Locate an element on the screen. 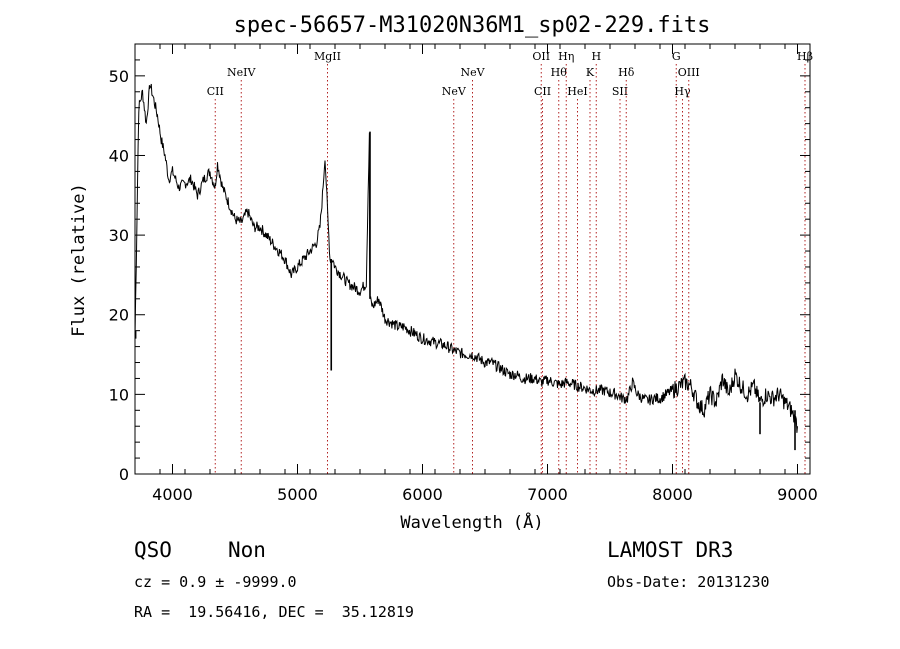 Image resolution: width=900 pixels, height=649 pixels. y-tick-label: 40 is located at coordinates (119, 155).